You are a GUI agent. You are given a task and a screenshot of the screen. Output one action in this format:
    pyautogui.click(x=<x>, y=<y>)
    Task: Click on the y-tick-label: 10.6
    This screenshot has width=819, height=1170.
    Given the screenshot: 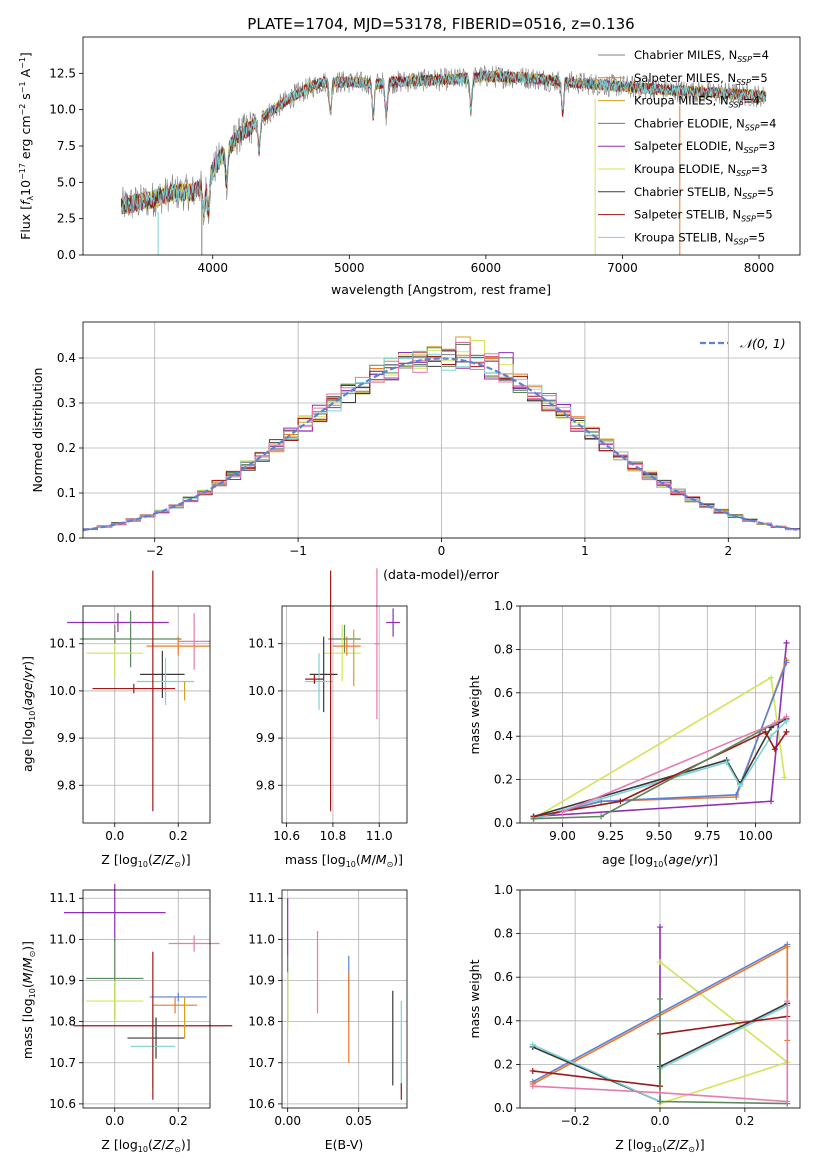 What is the action you would take?
    pyautogui.click(x=261, y=1104)
    